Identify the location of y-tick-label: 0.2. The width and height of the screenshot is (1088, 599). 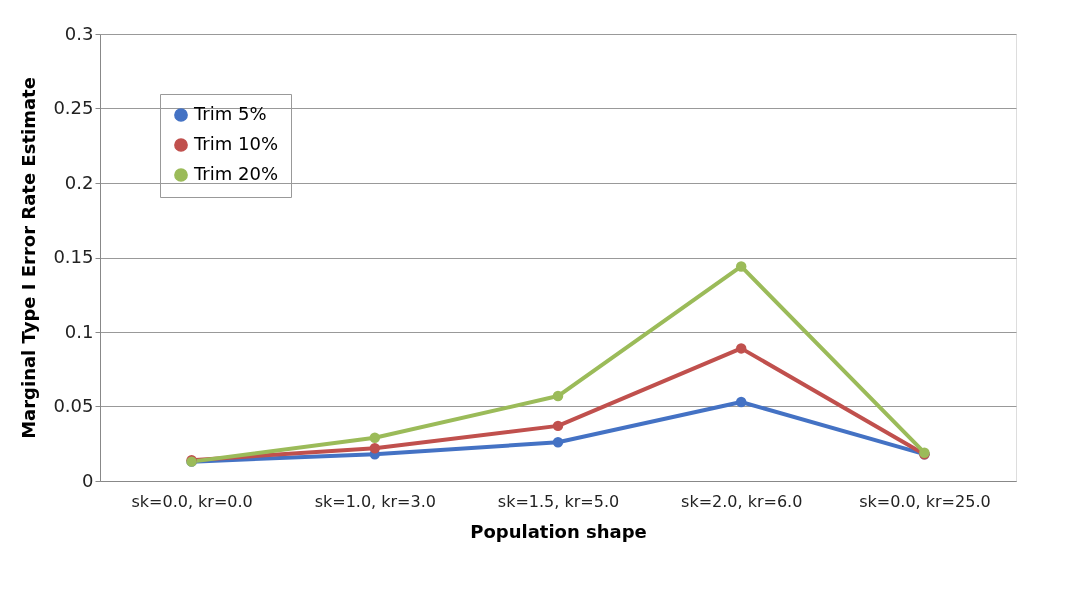
(79, 182).